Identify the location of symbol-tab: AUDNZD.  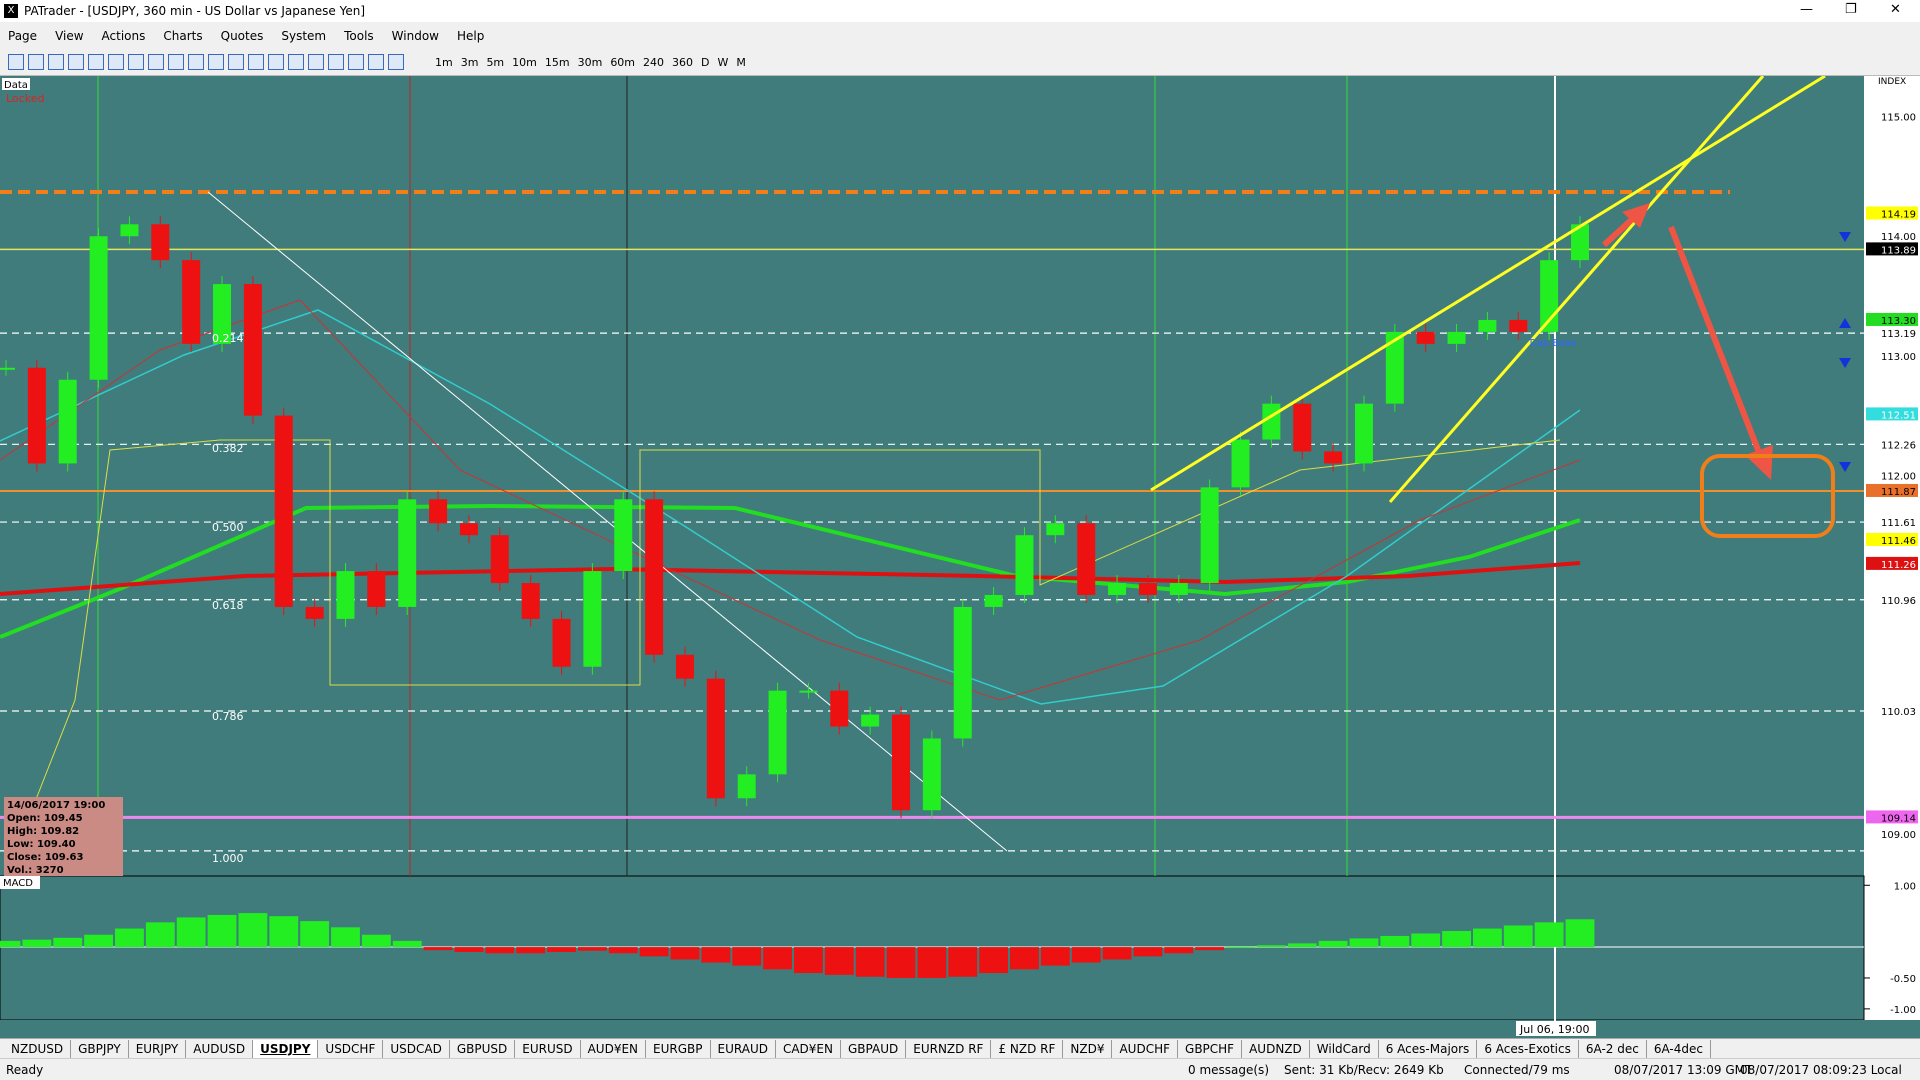
(1276, 1048).